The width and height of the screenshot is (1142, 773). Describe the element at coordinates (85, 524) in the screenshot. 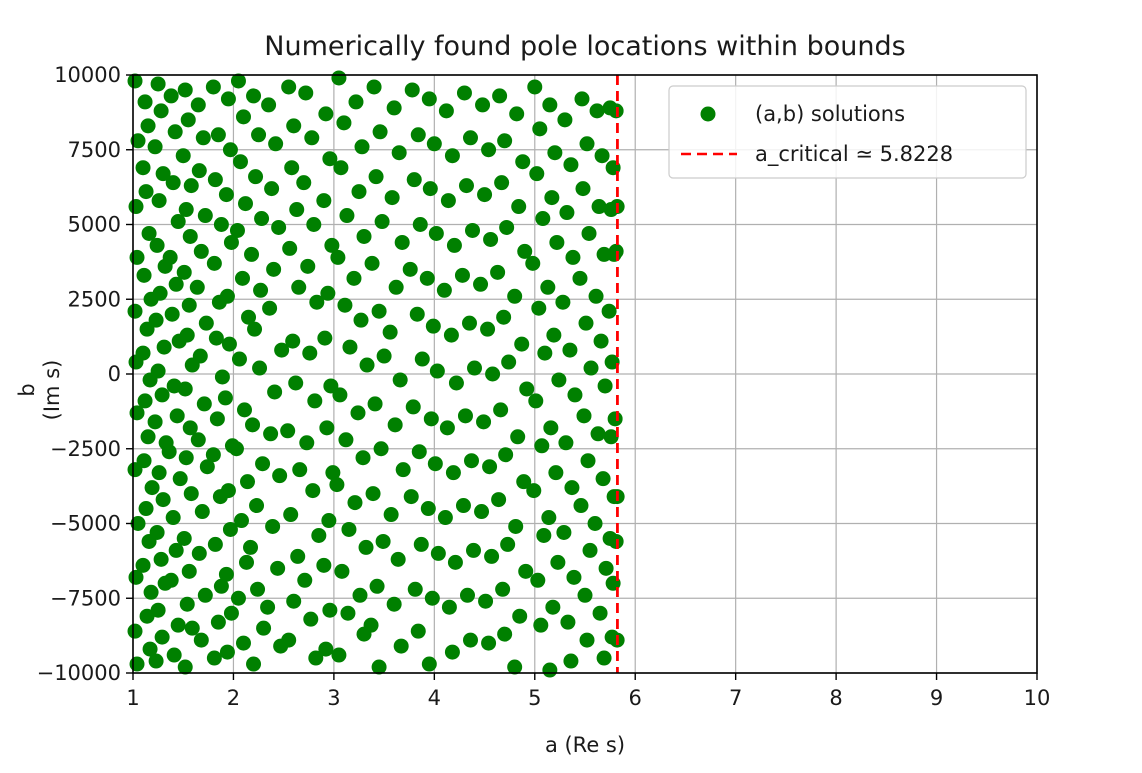

I see `y-tick-label: −5000` at that location.